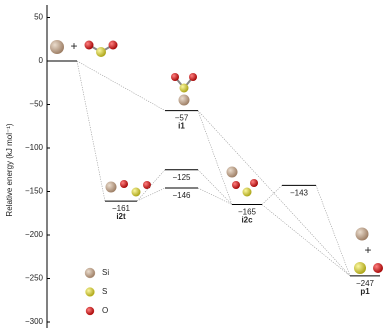 The height and width of the screenshot is (328, 390). What do you see at coordinates (36, 104) in the screenshot?
I see `y-tick-label: −50` at bounding box center [36, 104].